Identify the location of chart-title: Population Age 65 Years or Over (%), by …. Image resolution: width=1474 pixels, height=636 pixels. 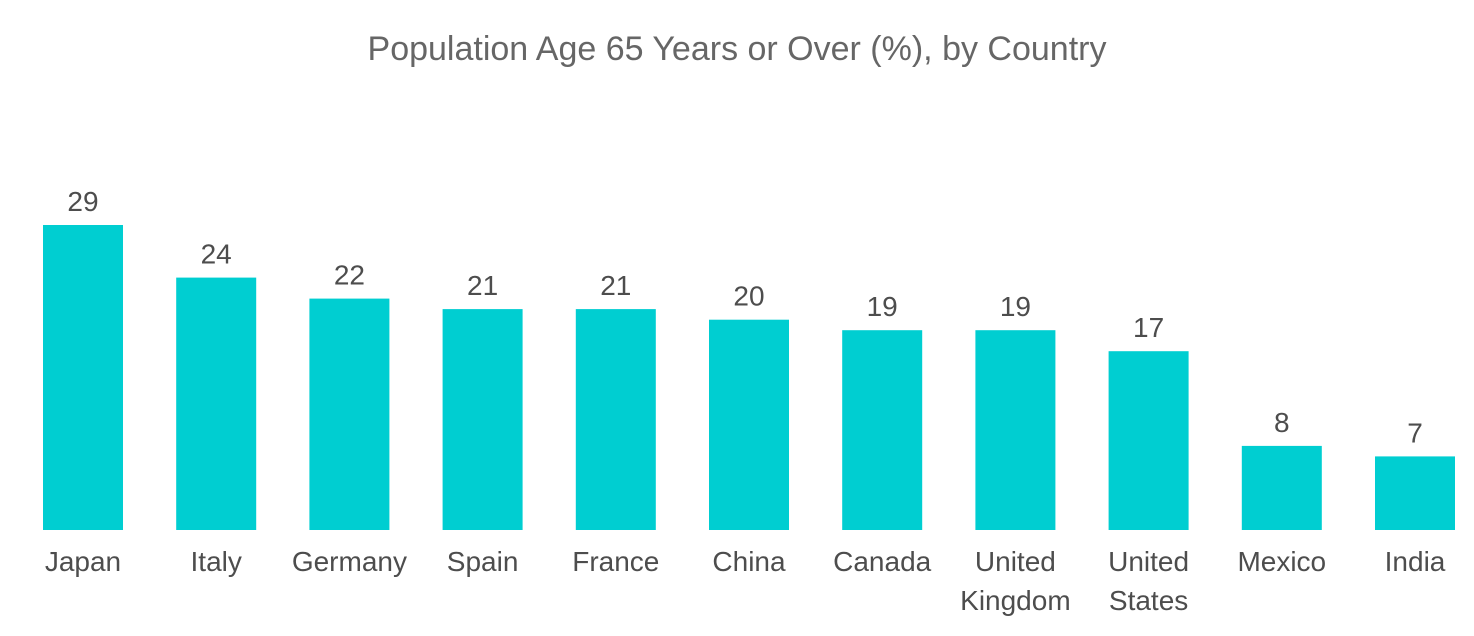
(737, 49).